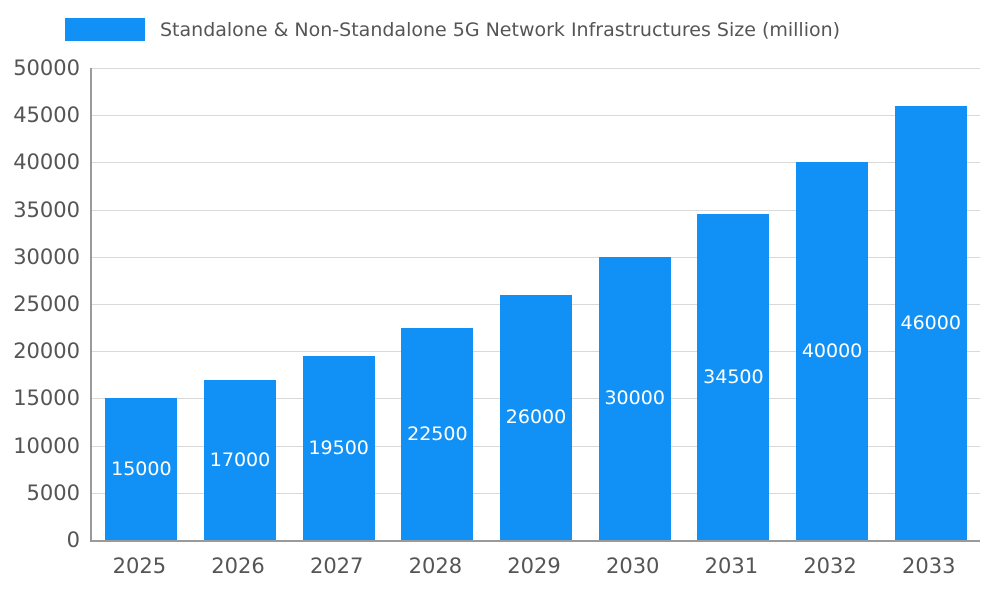  I want to click on bar-value-label: 30000, so click(634, 398).